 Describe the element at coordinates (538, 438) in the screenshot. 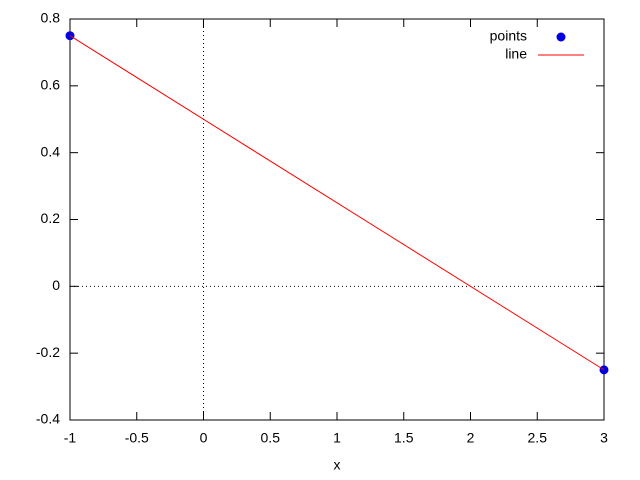

I see `x-tick-label: 2.5` at that location.